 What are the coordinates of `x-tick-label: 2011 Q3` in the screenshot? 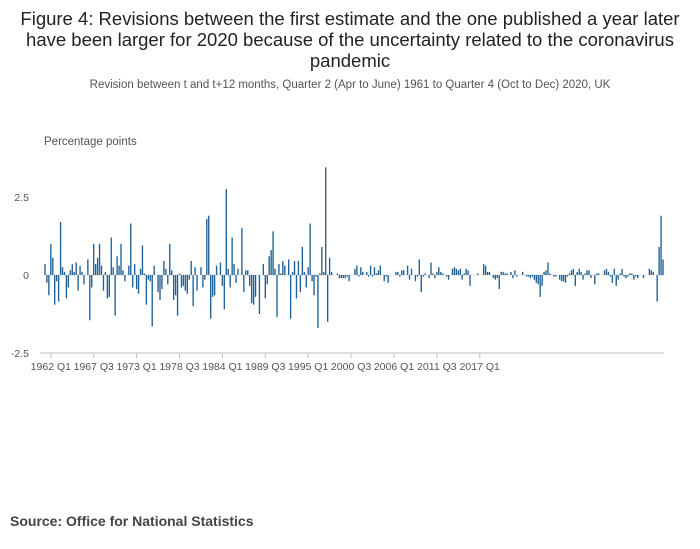 It's located at (437, 367).